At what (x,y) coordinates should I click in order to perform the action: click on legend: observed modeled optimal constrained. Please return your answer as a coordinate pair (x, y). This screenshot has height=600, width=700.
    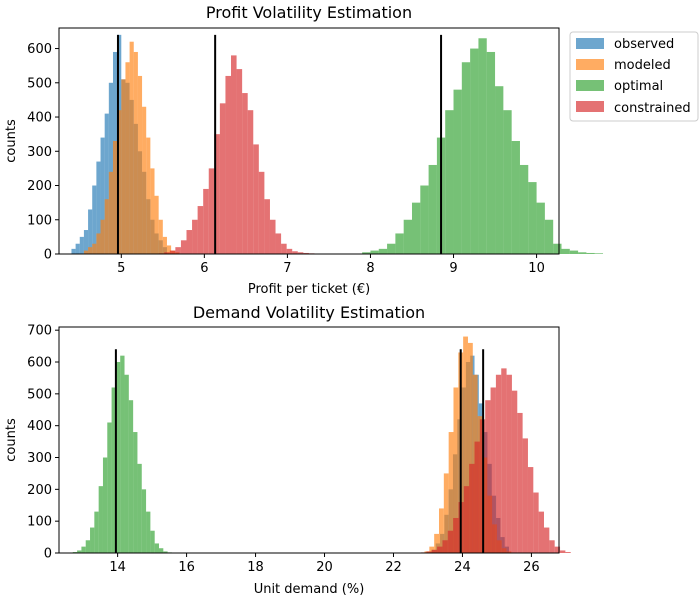
    Looking at the image, I should click on (634, 76).